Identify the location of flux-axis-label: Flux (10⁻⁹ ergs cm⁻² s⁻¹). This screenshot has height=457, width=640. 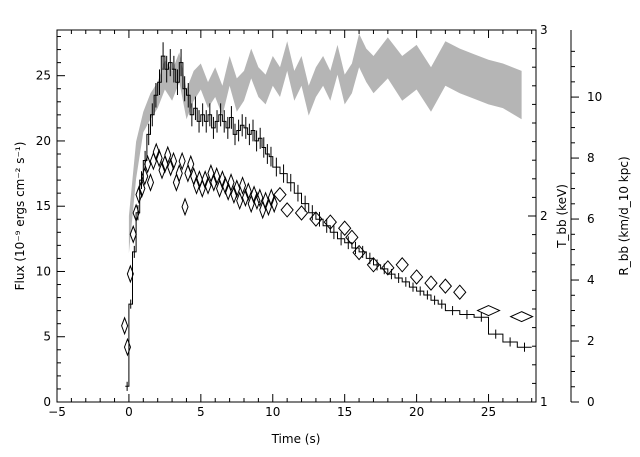
(20, 216).